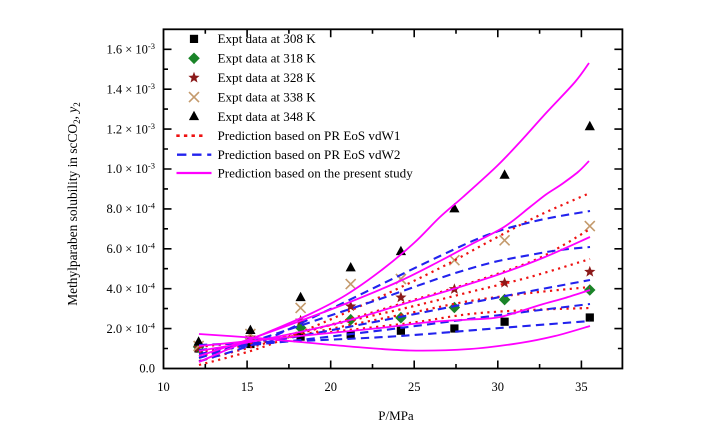 The height and width of the screenshot is (443, 725). Describe the element at coordinates (267, 58) in the screenshot. I see `svg-text: Expt data at 318 K` at that location.